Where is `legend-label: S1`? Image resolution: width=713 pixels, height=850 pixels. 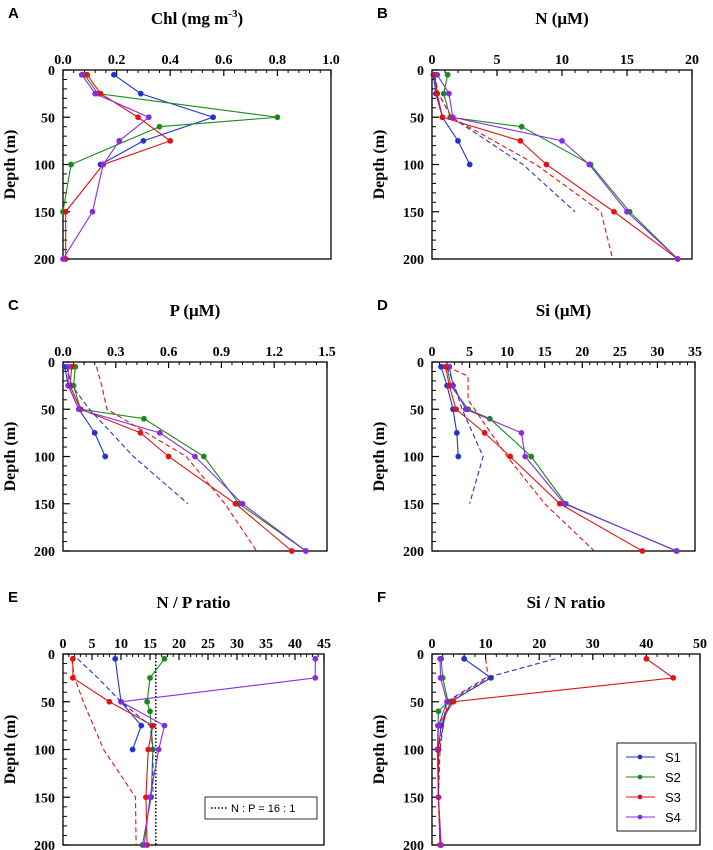
legend-label: S1 is located at coordinates (673, 757).